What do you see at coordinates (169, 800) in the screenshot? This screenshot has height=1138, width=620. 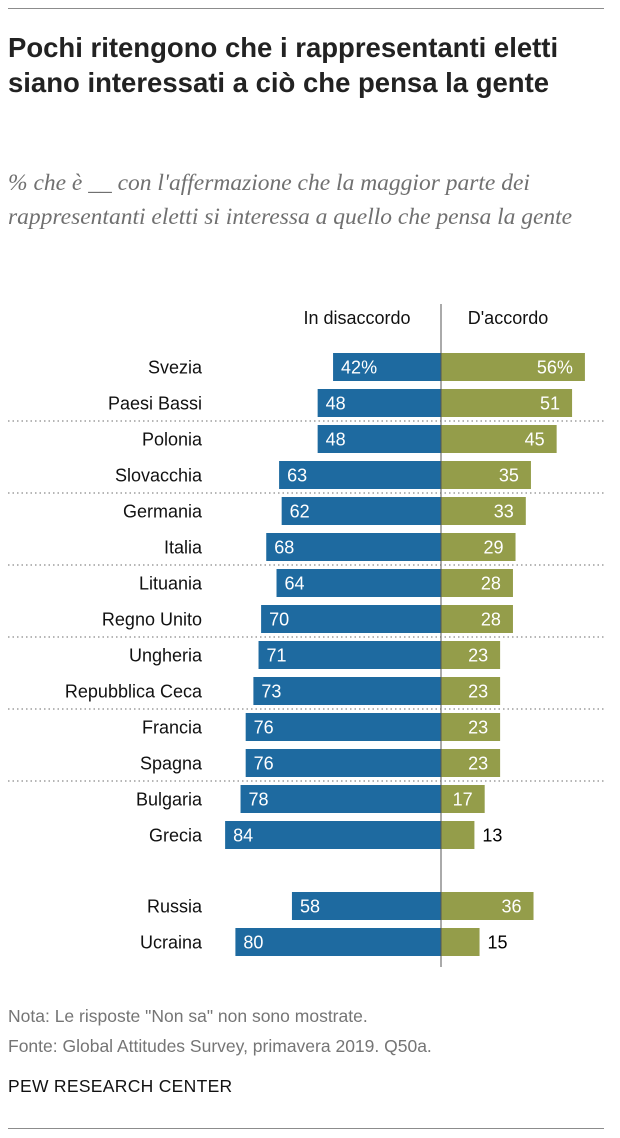 I see `category-label: Bulgaria` at bounding box center [169, 800].